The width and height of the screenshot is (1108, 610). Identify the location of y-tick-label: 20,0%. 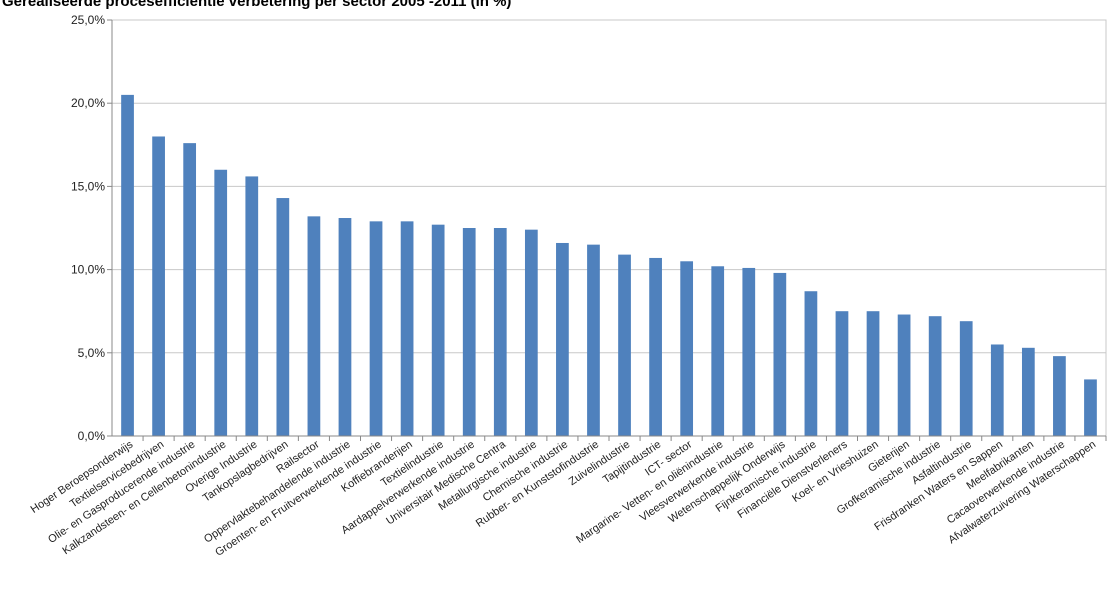
(88, 103).